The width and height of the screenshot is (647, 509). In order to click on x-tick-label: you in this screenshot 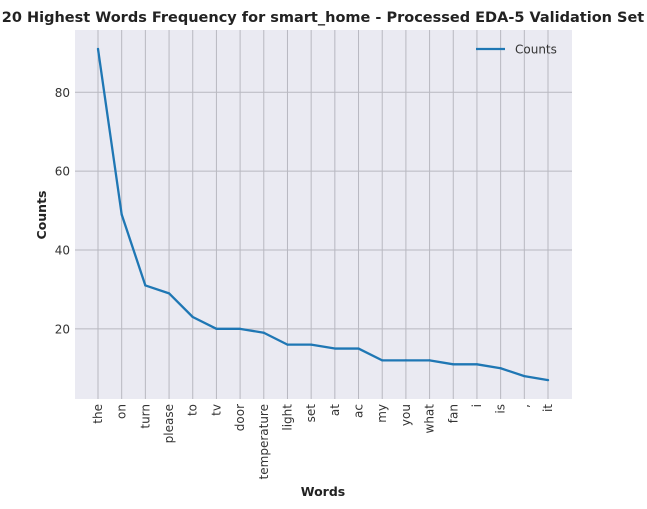, I will do `click(406, 415)`.